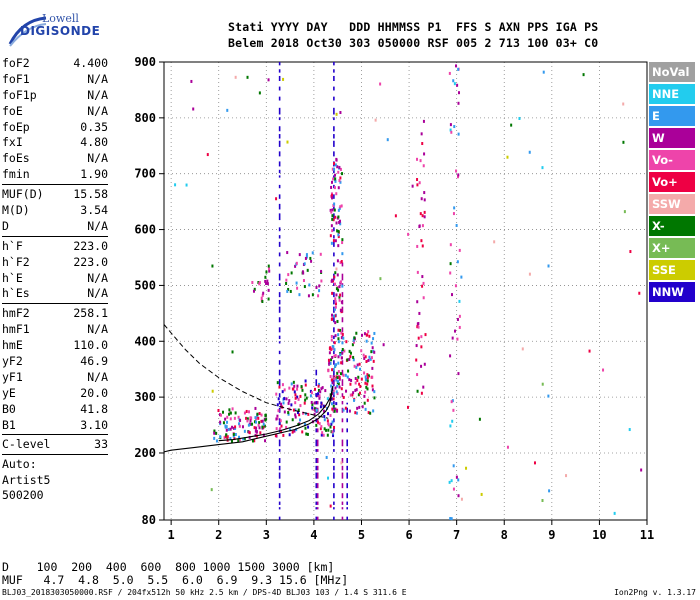 The image size is (700, 600). I want to click on logo-line-1: Lowell, so click(60, 18).